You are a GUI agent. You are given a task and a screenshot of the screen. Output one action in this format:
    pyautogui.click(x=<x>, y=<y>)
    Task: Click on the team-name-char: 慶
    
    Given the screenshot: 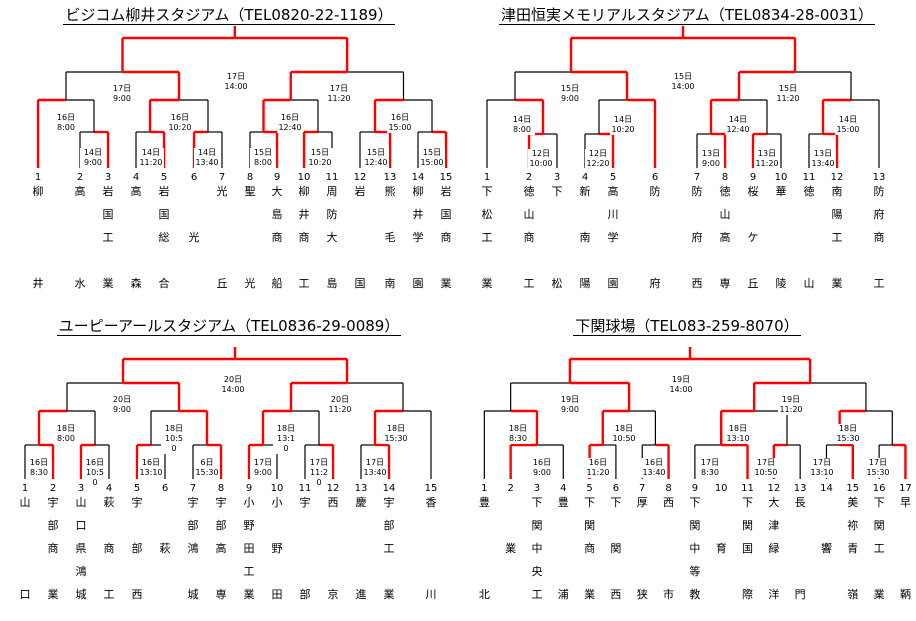 What is the action you would take?
    pyautogui.click(x=361, y=502)
    